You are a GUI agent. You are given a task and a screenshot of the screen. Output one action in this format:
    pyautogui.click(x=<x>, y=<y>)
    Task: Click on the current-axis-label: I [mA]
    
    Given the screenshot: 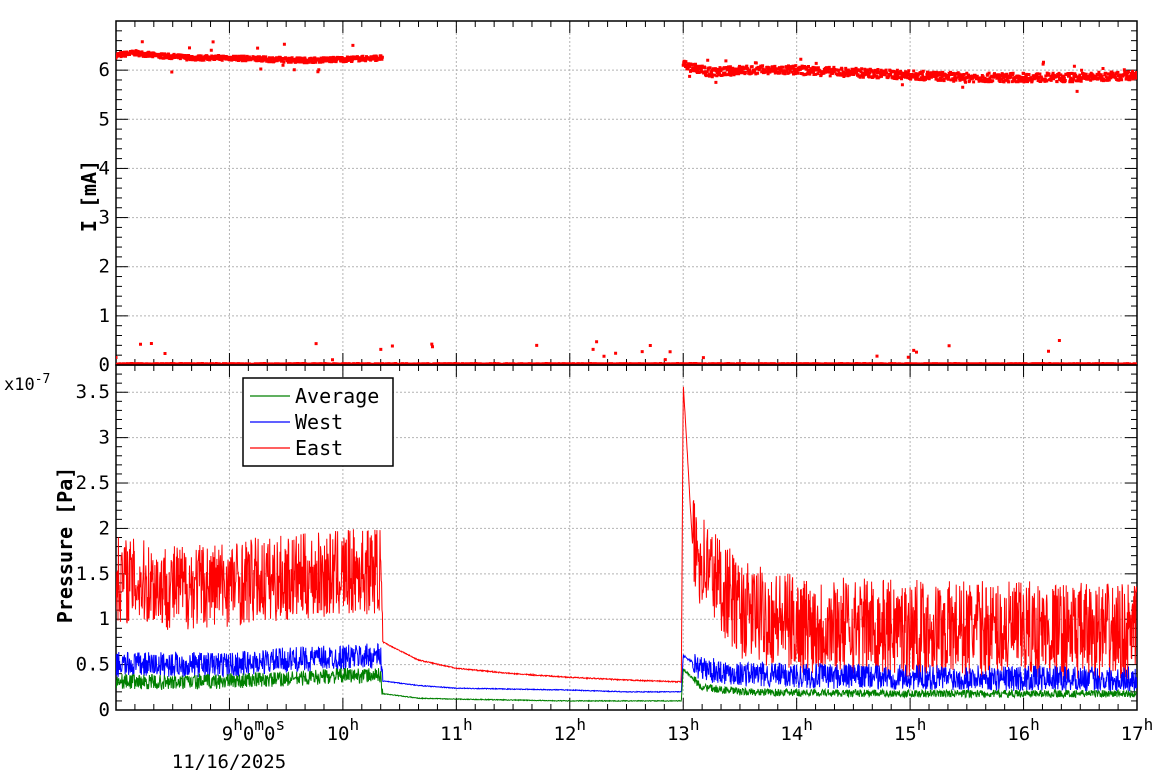 What is the action you would take?
    pyautogui.click(x=89, y=196)
    